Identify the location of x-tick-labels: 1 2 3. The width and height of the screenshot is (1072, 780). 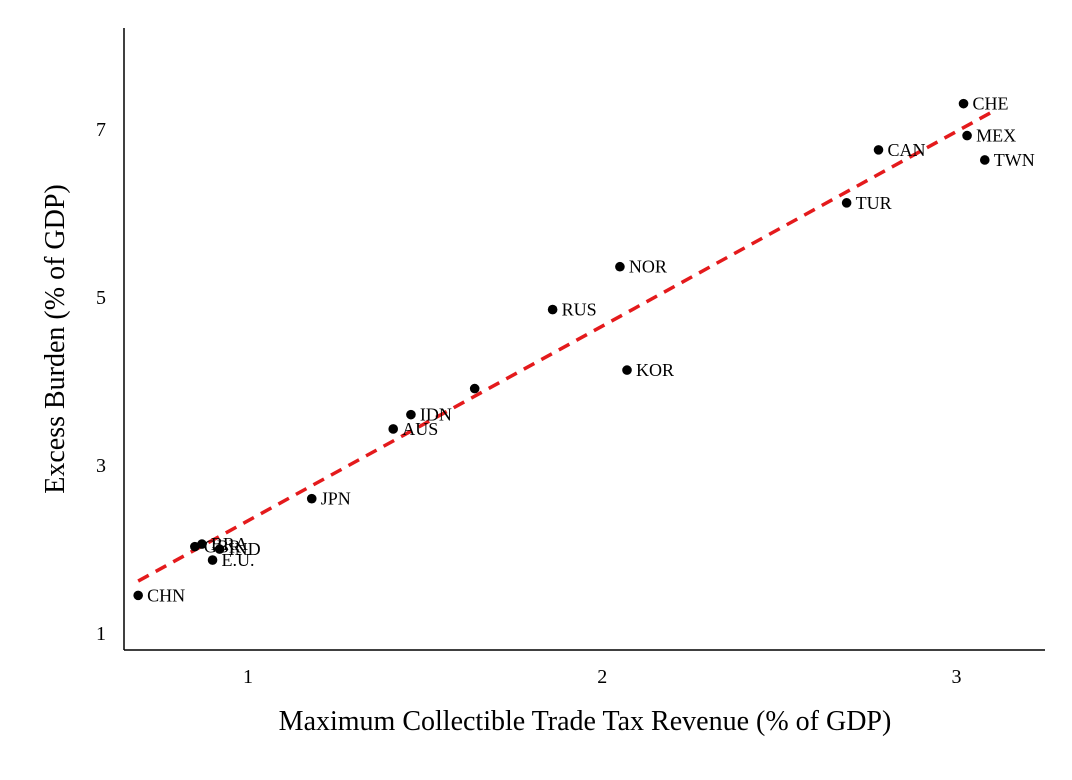
(602, 677).